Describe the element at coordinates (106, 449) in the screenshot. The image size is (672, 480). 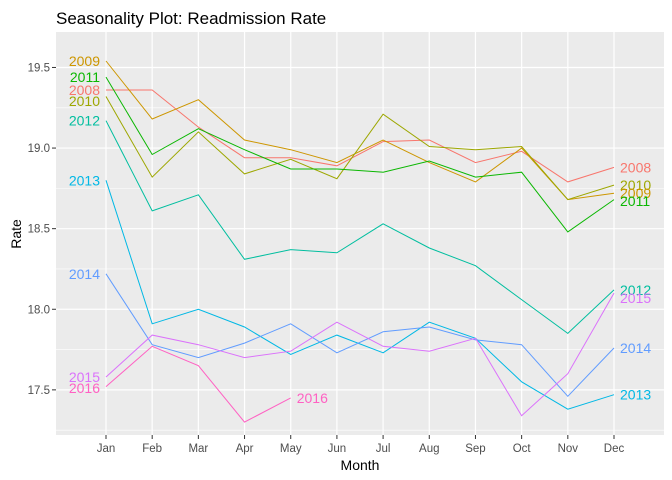
I see `x-tick-label: Jan` at that location.